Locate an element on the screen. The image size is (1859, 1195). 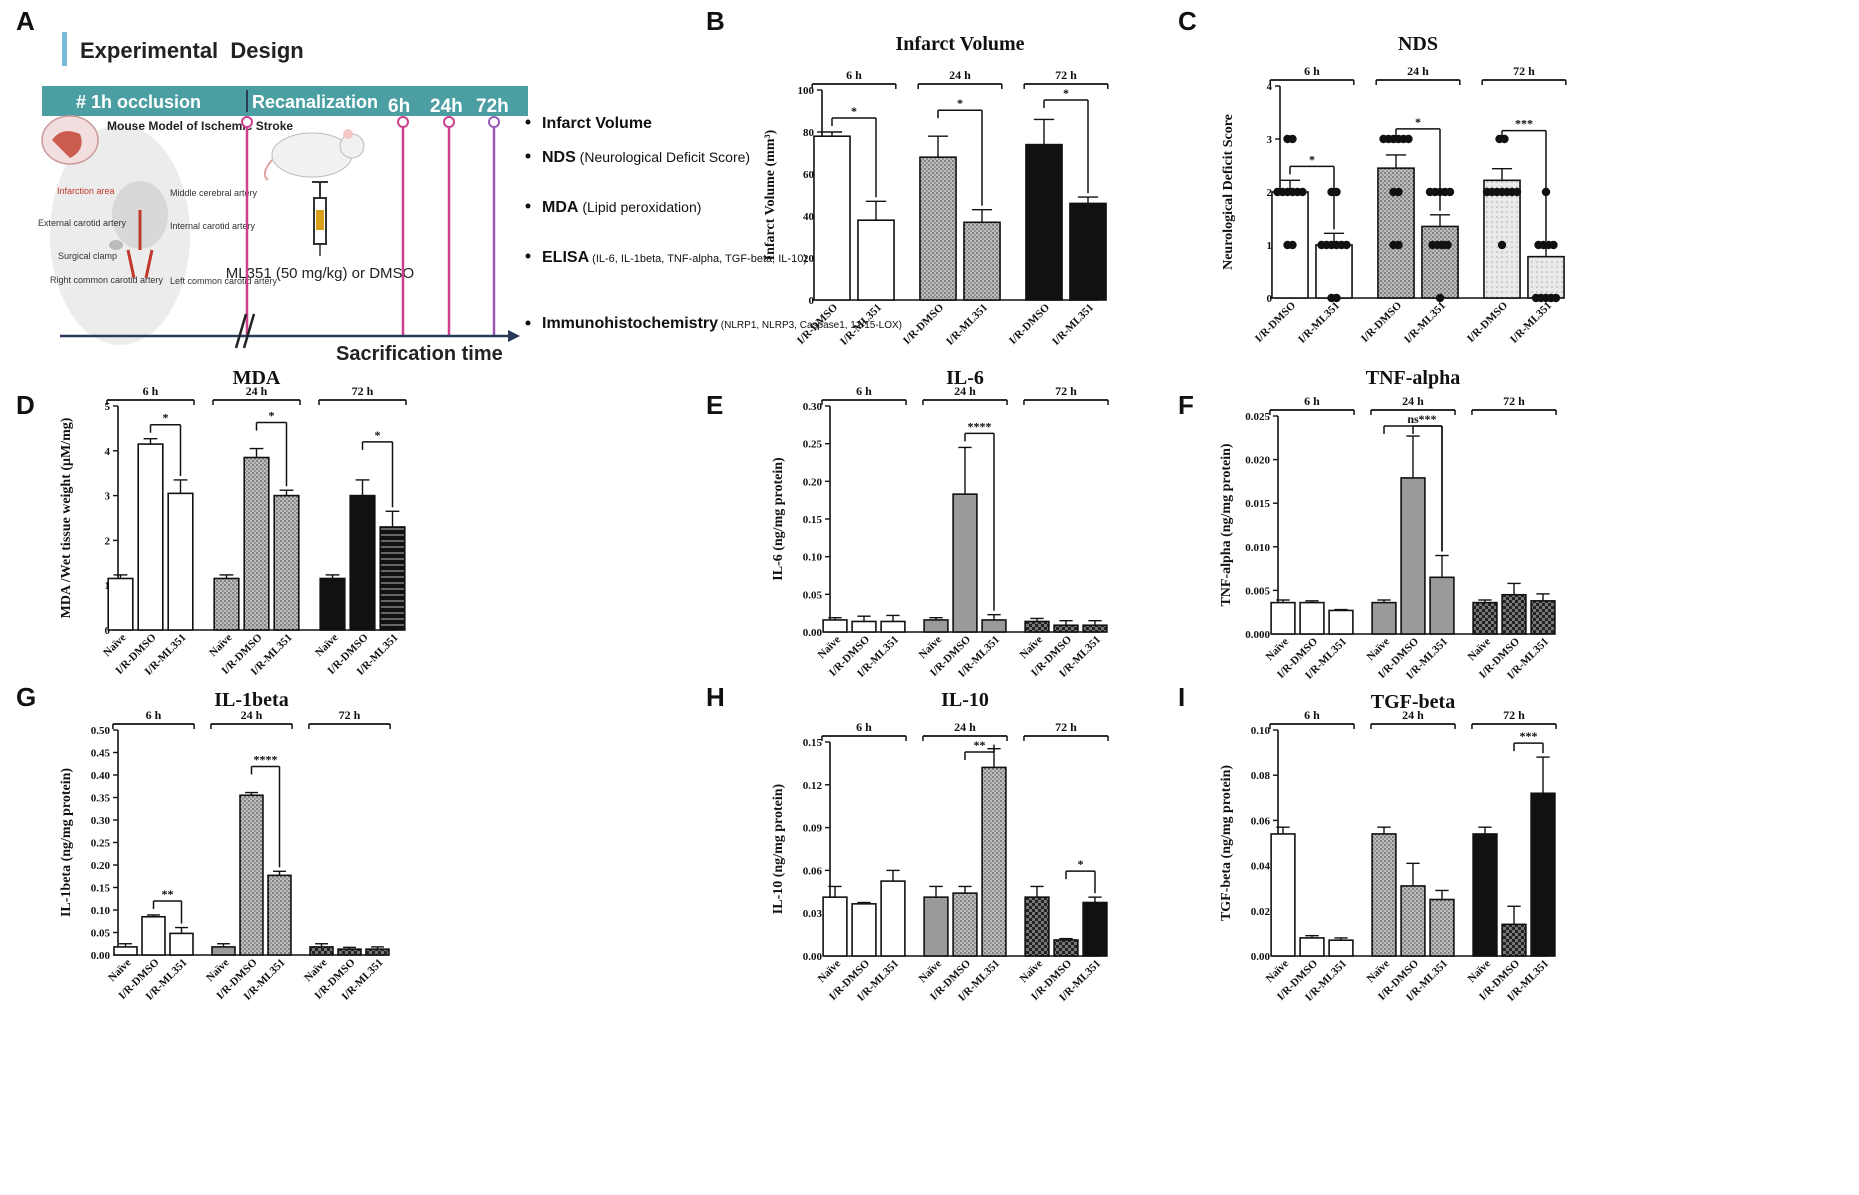
chart-title: TNF-alpha is located at coordinates (1413, 378).